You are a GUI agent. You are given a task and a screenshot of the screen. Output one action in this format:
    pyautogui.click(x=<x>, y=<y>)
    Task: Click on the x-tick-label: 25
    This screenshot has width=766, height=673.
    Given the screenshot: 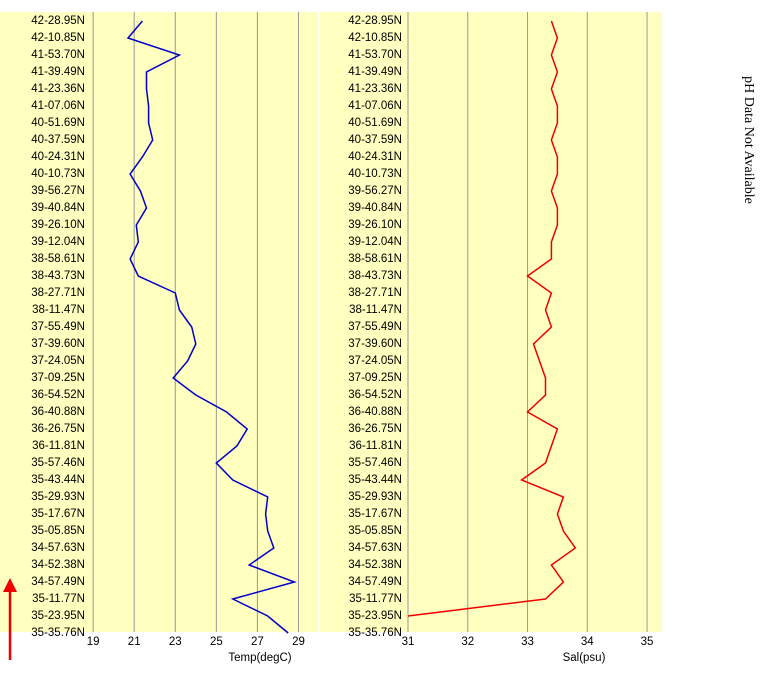 What is the action you would take?
    pyautogui.click(x=216, y=642)
    